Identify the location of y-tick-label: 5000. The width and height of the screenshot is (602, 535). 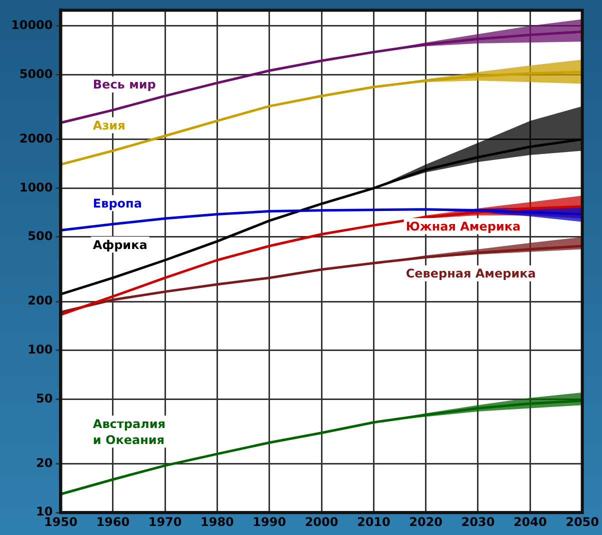
(36, 73).